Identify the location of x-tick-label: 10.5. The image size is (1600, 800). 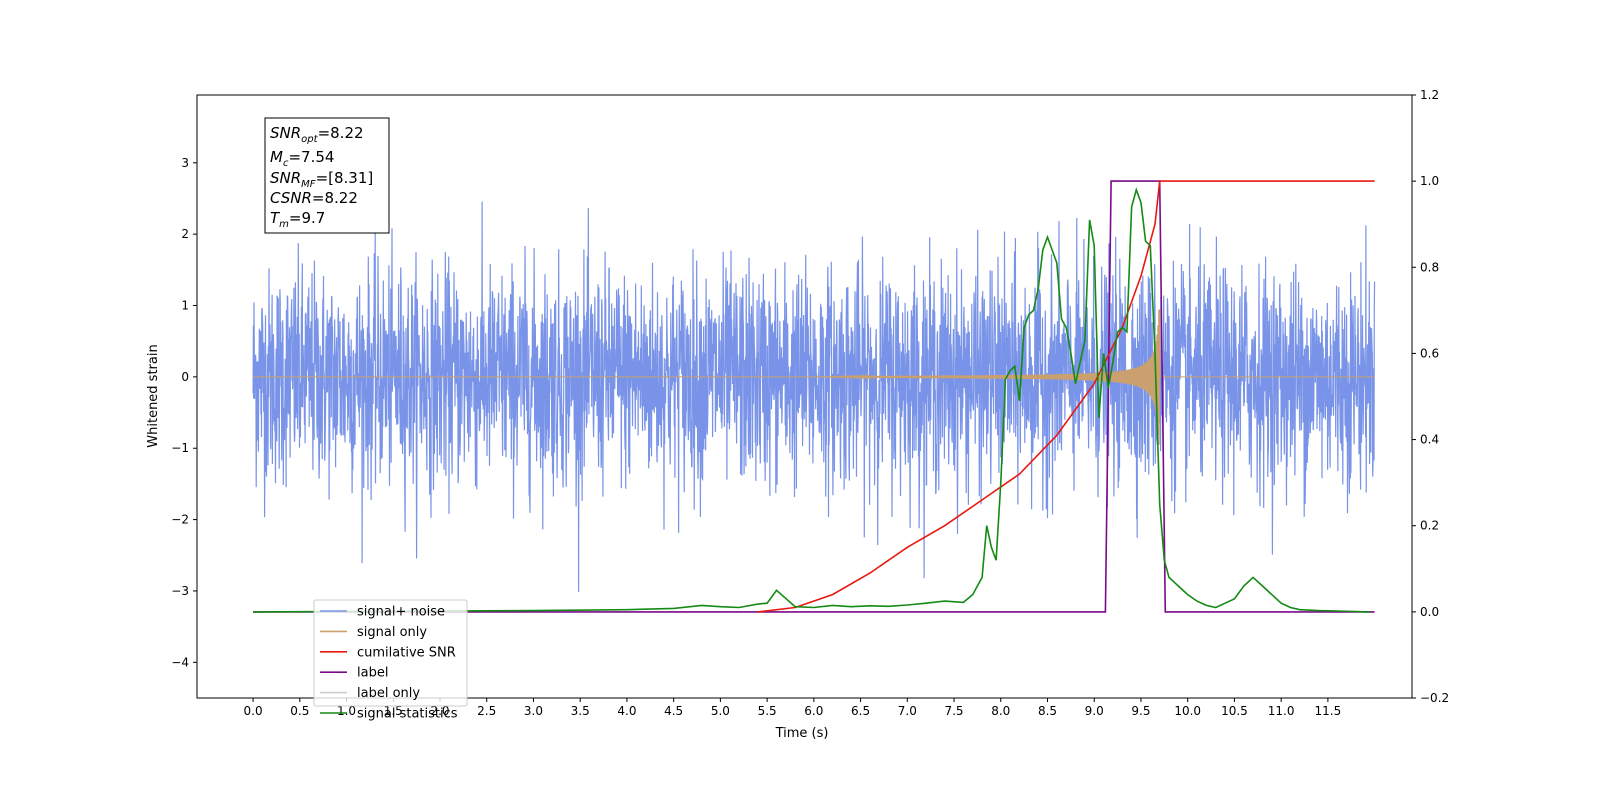
(1234, 711).